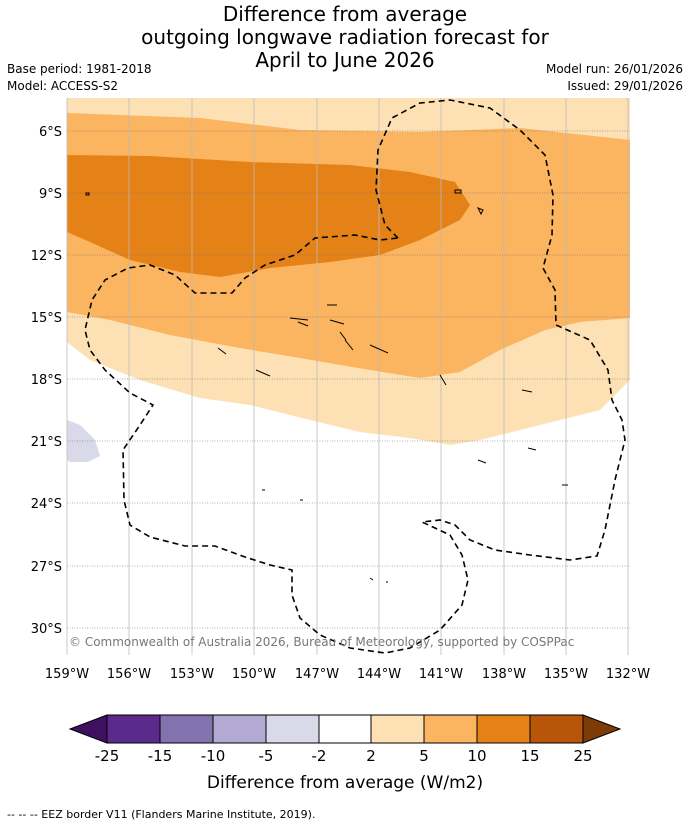 The image size is (690, 827). Describe the element at coordinates (371, 756) in the screenshot. I see `colorbar-tick-label: 2` at that location.